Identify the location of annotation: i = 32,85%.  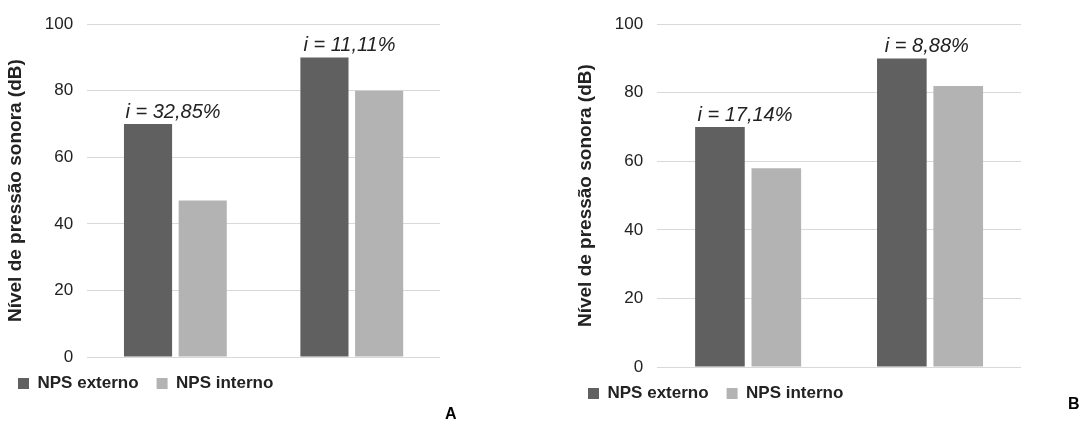
(173, 110).